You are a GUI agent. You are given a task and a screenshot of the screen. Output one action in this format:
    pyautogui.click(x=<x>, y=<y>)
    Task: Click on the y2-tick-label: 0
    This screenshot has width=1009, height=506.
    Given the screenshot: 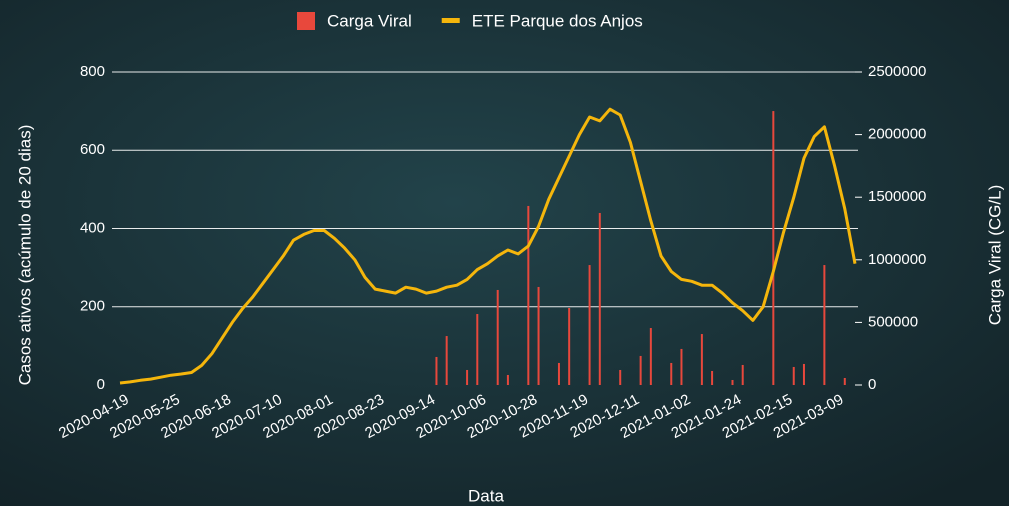 What is the action you would take?
    pyautogui.click(x=872, y=384)
    